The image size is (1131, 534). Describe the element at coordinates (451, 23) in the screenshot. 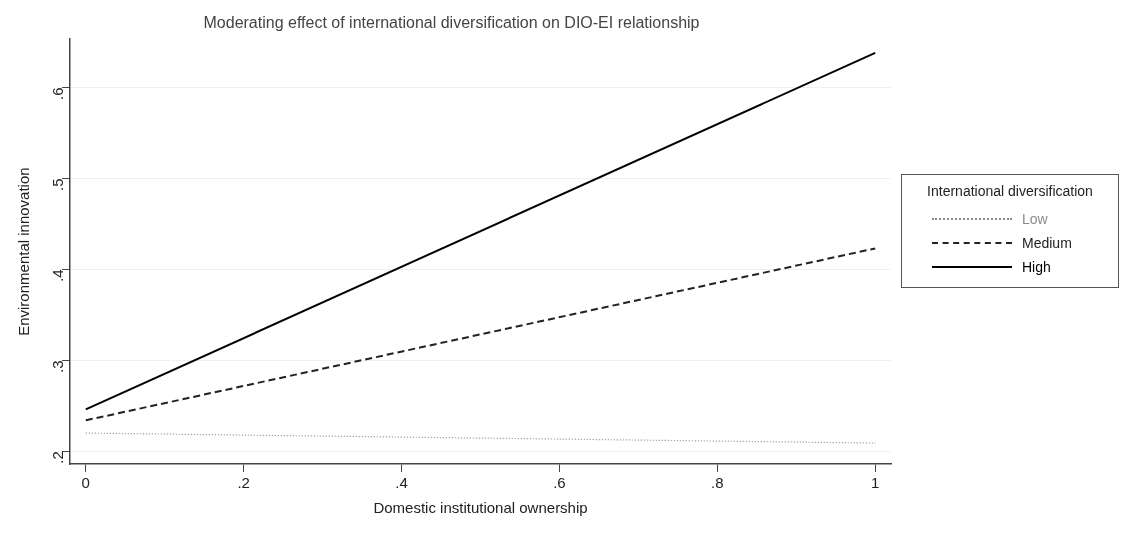

I see `chart-title: Moderating effect of international diversification on DIO-EI relationship` at that location.